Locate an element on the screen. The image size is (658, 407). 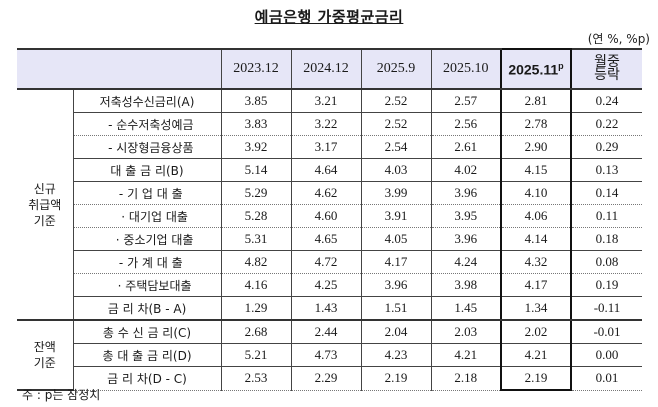
value-cell: -0.11 is located at coordinates (606, 308).